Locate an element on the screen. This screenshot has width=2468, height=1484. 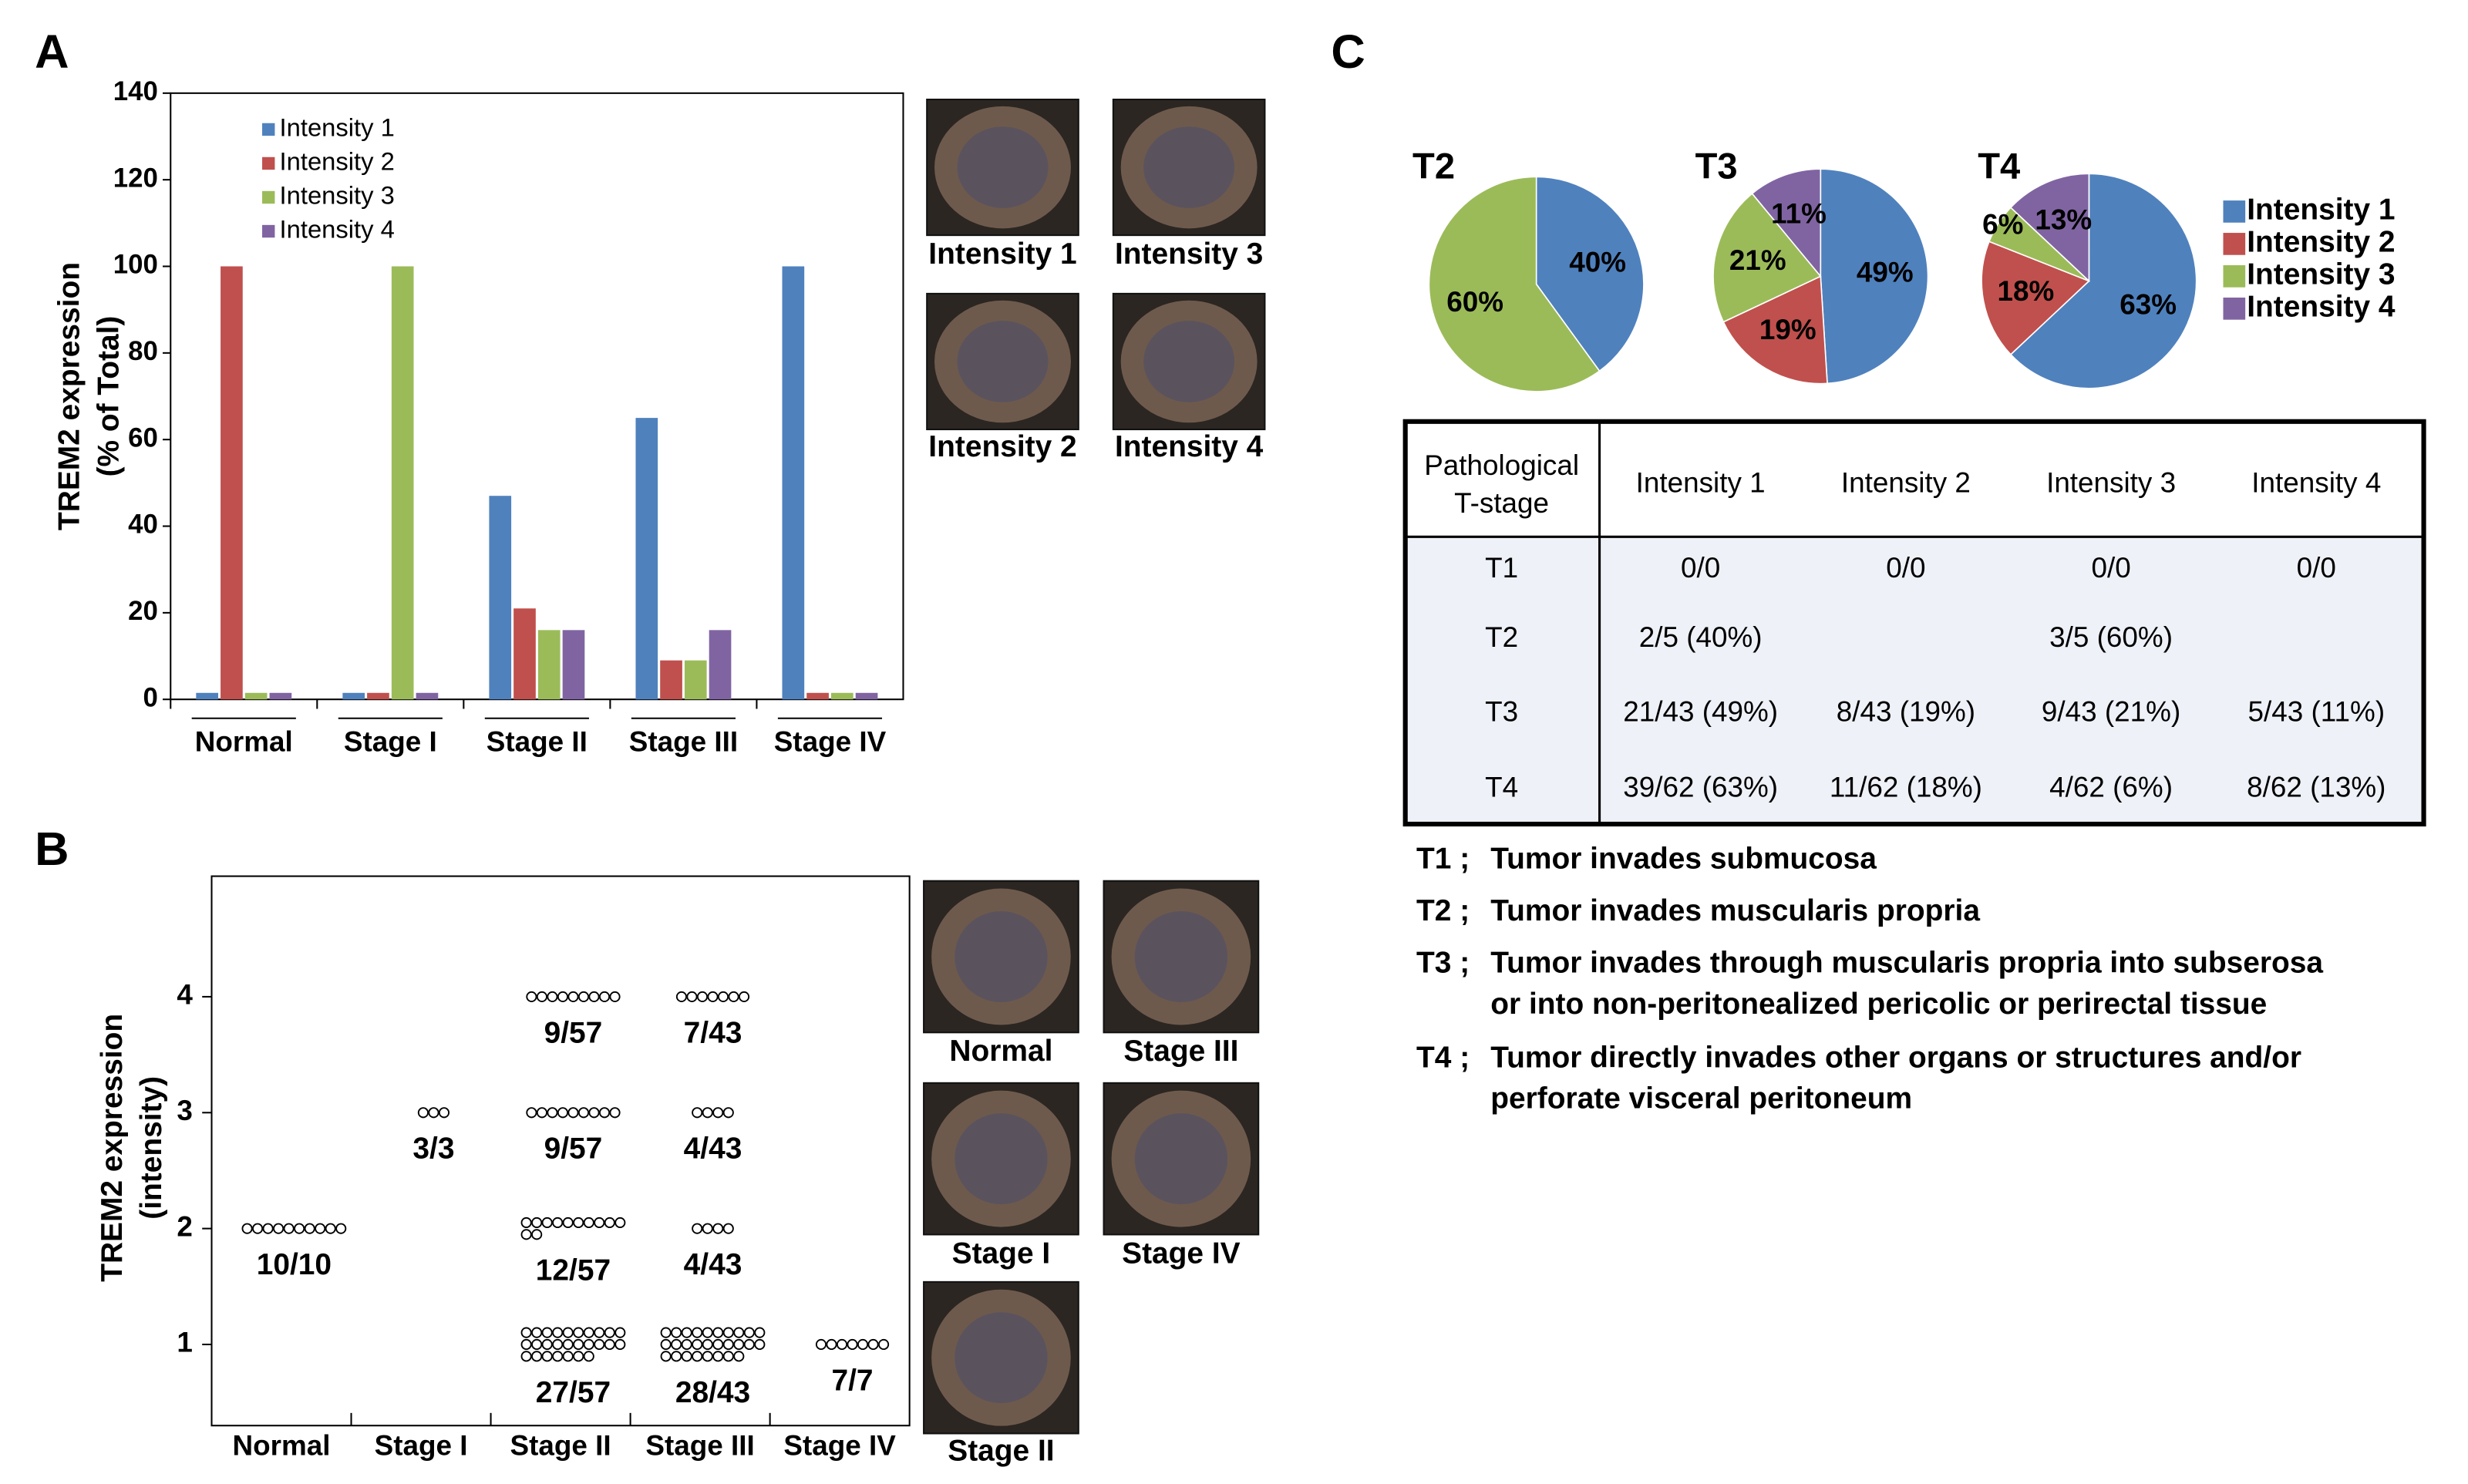
y-tick-label: 140 is located at coordinates (135, 91).